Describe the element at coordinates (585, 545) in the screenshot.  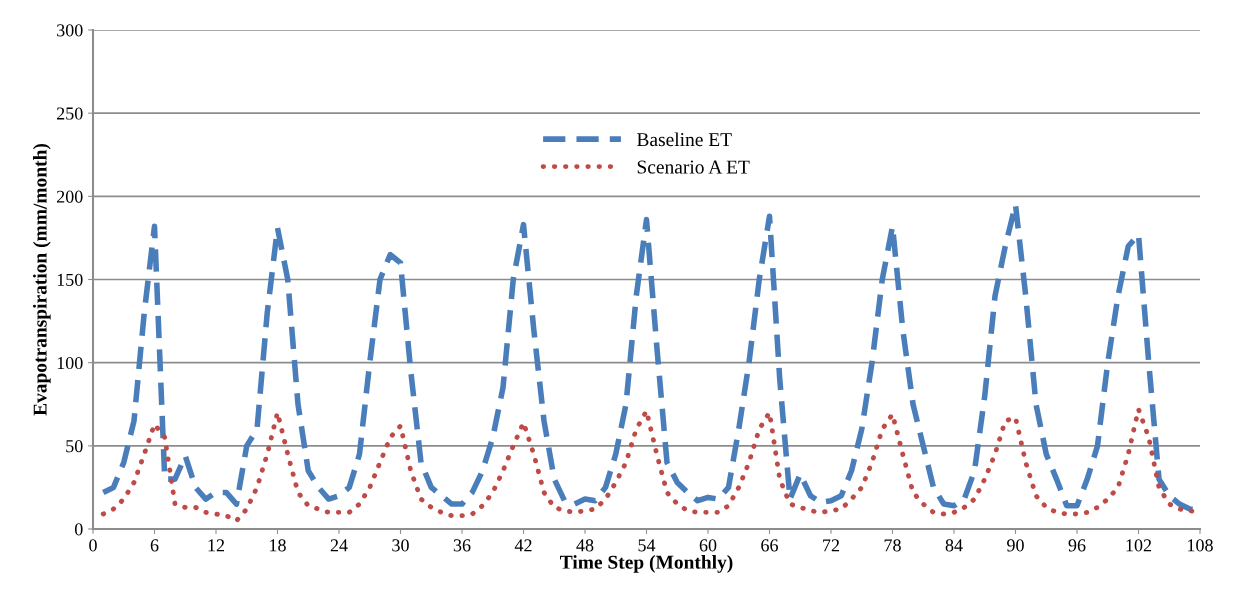
I see `x-tick-label: 48` at that location.